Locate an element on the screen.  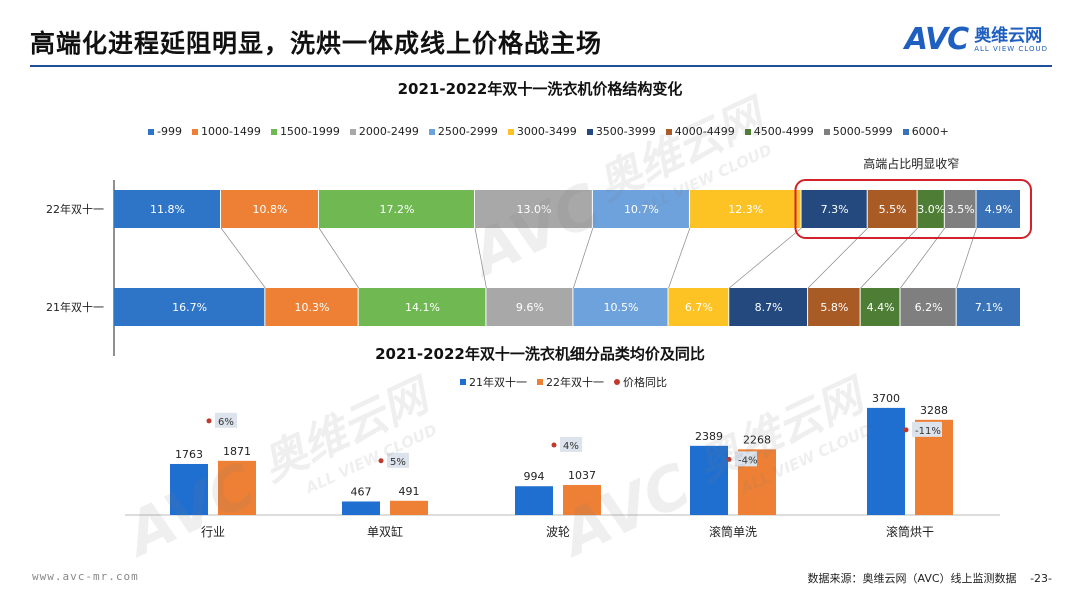
structure-value-label-0-2: 17.2% is located at coordinates (397, 209).